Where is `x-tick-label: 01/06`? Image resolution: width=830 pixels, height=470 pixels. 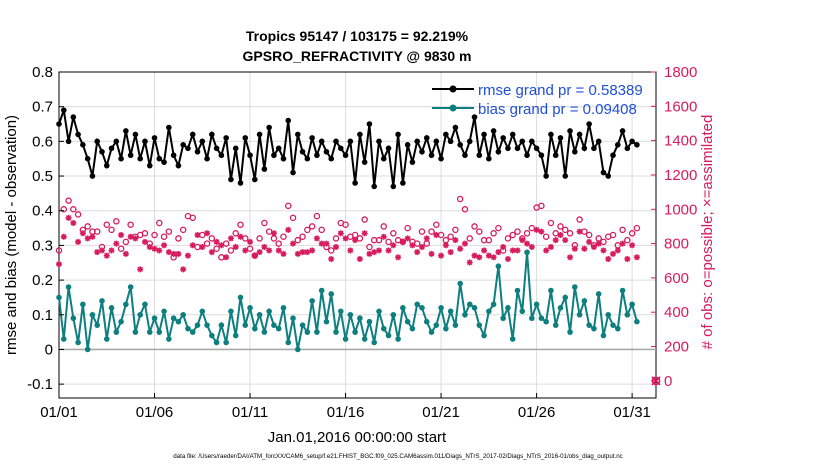
x-tick-label: 01/06 is located at coordinates (155, 412).